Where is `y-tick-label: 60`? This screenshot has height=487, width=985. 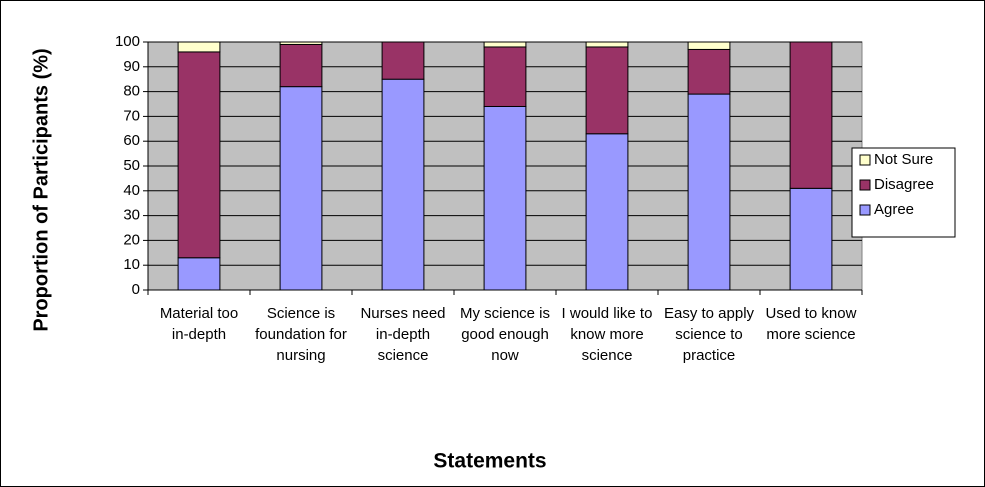
y-tick-label: 60 is located at coordinates (131, 140).